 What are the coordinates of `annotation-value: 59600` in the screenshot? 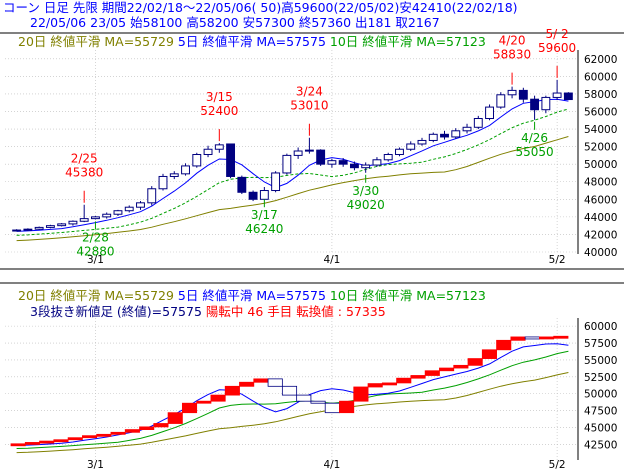 It's located at (557, 48).